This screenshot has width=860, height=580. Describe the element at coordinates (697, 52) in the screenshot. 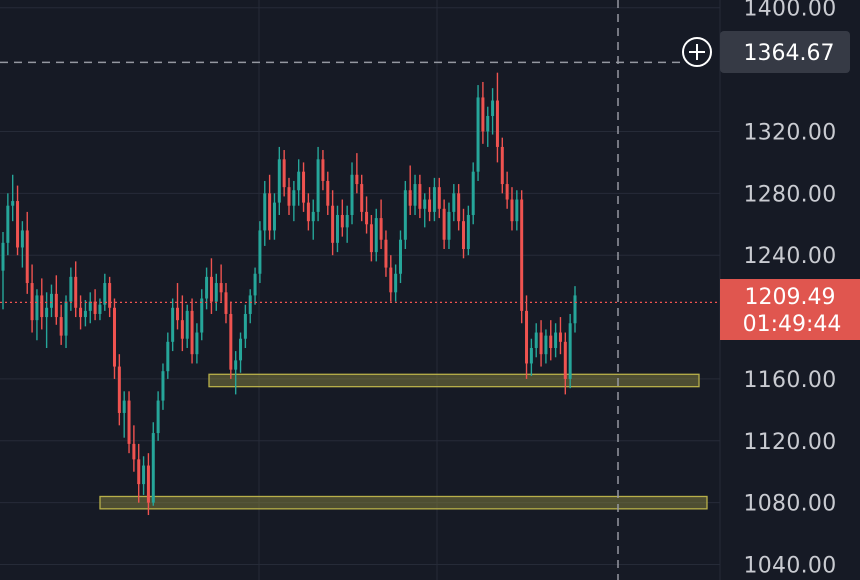

I see `plus-circle-icon` at that location.